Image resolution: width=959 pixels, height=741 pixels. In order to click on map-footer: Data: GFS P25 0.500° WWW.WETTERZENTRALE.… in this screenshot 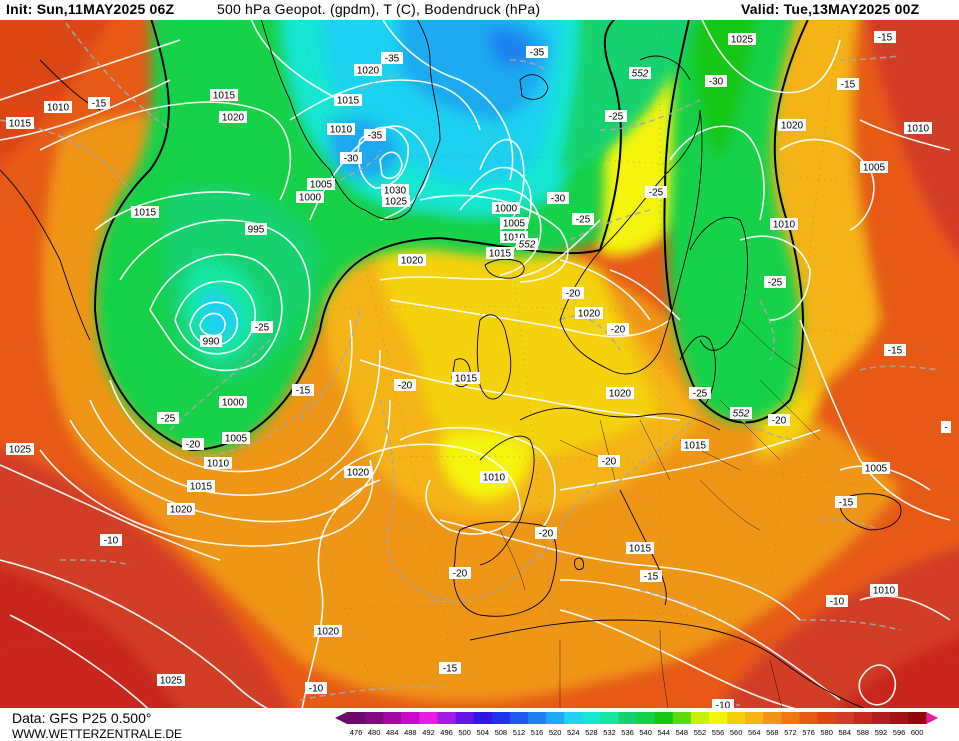, I will do `click(479, 724)`.